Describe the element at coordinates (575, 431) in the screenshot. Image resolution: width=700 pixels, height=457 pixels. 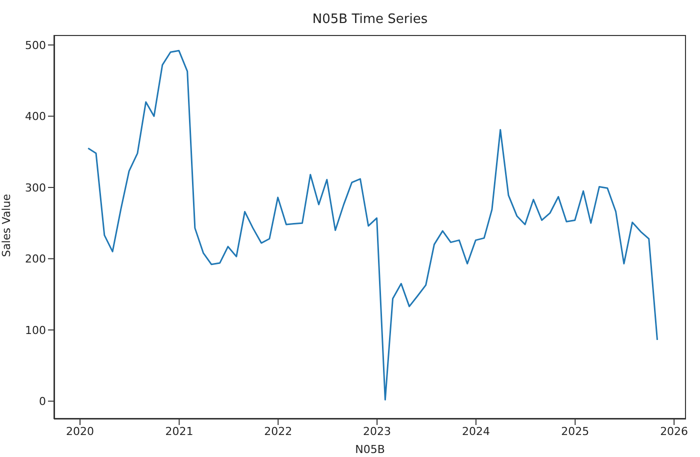
I see `x-tick-label: 2025` at that location.